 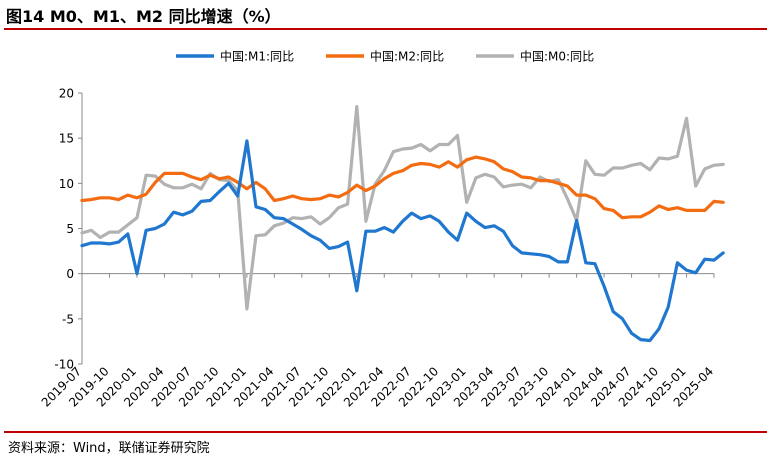 I want to click on legend-label: 中国:M1:同比, so click(x=257, y=56).